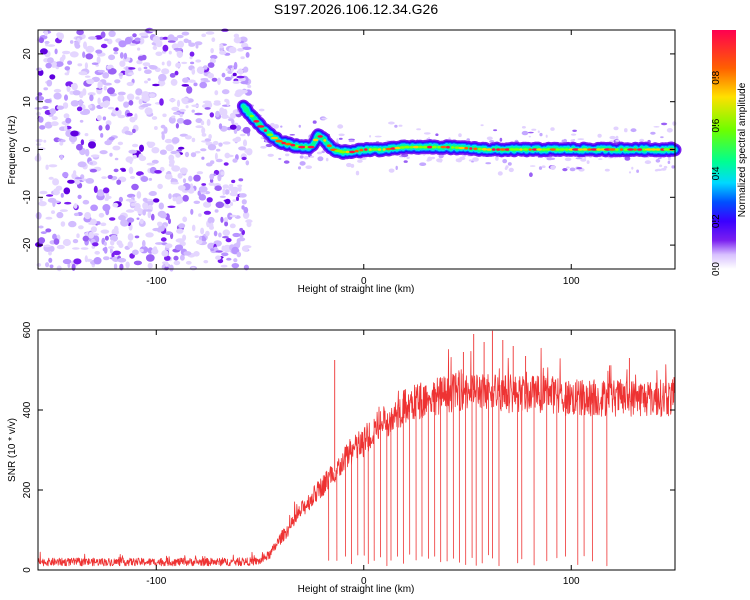  Describe the element at coordinates (12, 150) in the screenshot. I see `spectrogram-y-label: Frequency (Hz)` at that location.